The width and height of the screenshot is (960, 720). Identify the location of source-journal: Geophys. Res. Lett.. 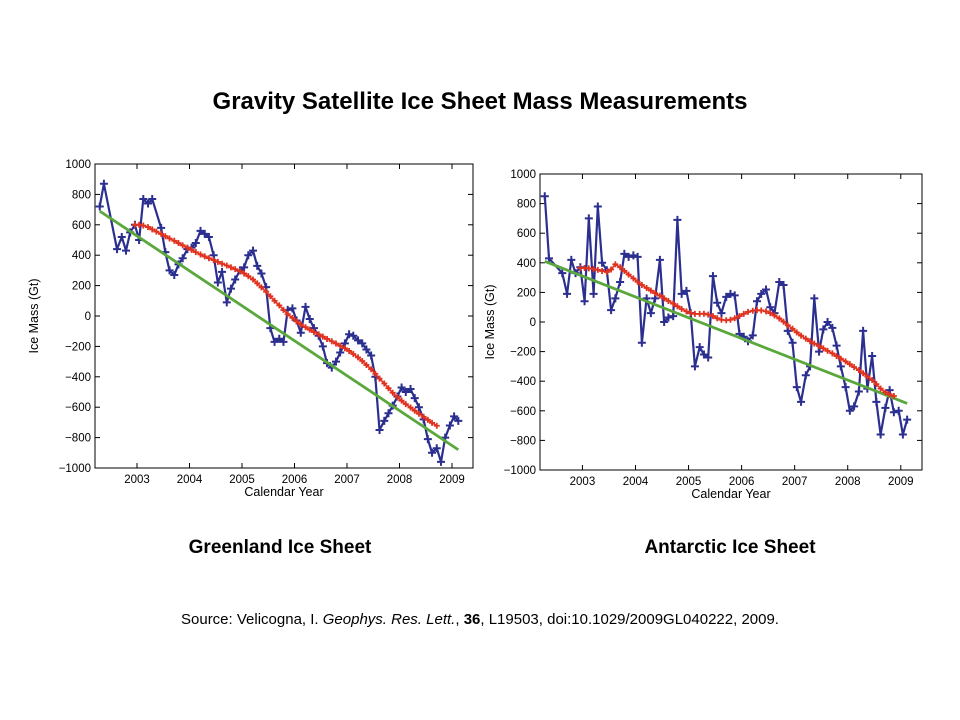
(389, 619).